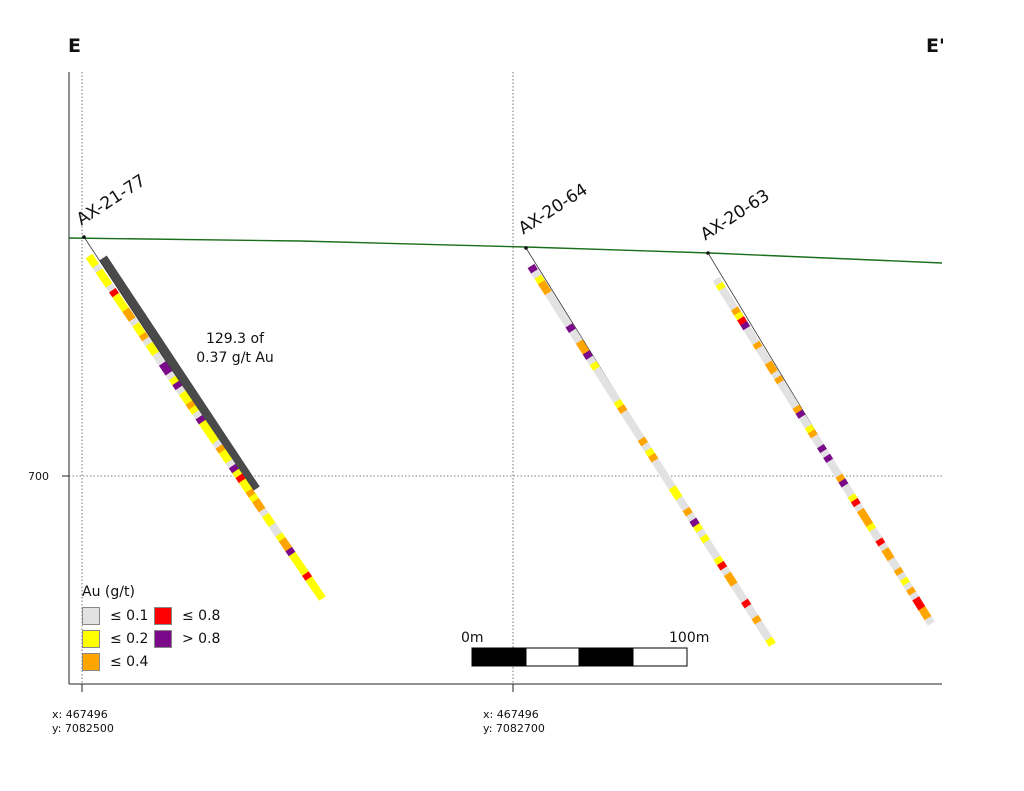 The height and width of the screenshot is (791, 1024). I want to click on scale-end-label: 100m, so click(689, 638).